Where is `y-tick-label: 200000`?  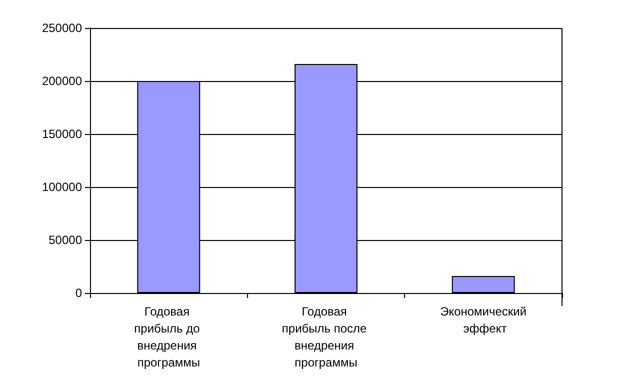
y-tick-label: 200000 is located at coordinates (62, 81).